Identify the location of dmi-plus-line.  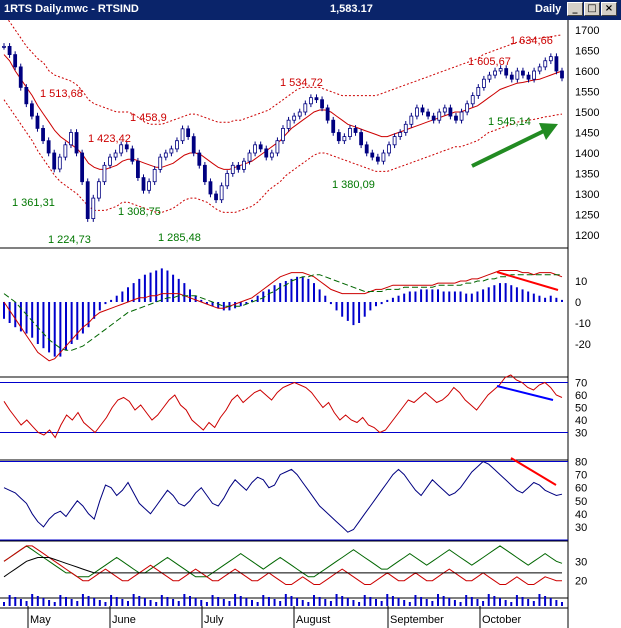
(283, 561).